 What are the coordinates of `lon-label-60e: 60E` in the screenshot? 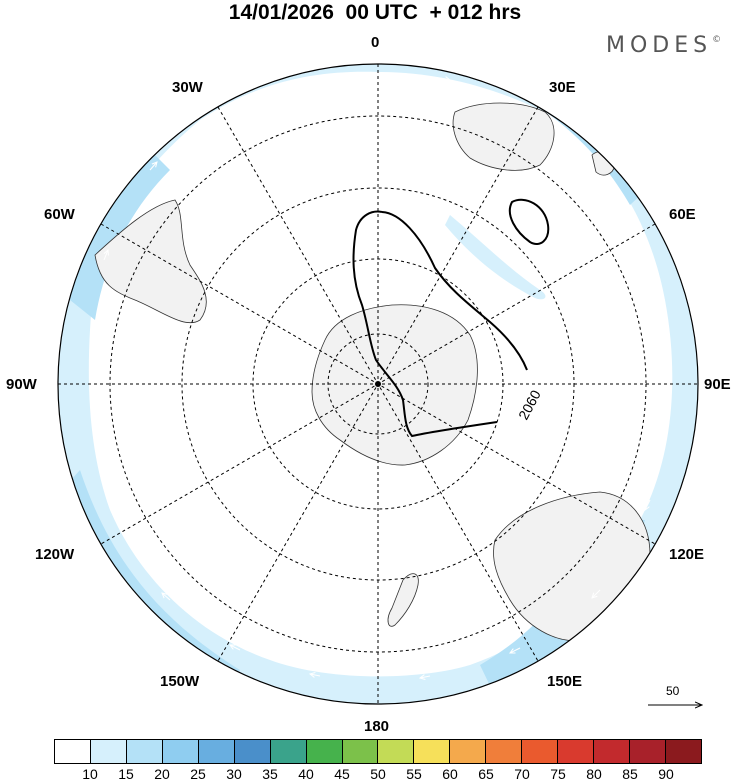 It's located at (682, 214).